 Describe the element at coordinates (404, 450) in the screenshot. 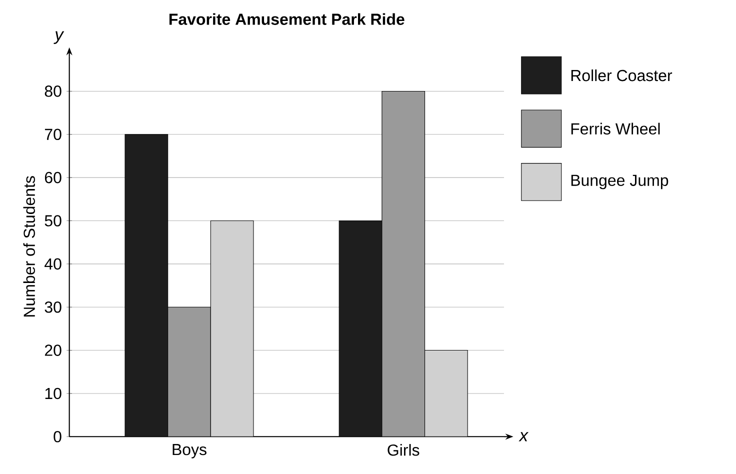

I see `x-tick-label: Girls` at that location.